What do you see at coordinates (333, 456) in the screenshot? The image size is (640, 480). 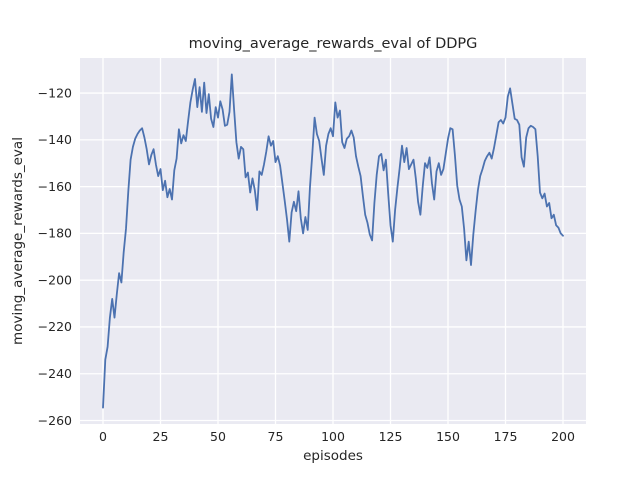 I see `x-axis-label: episodes` at bounding box center [333, 456].